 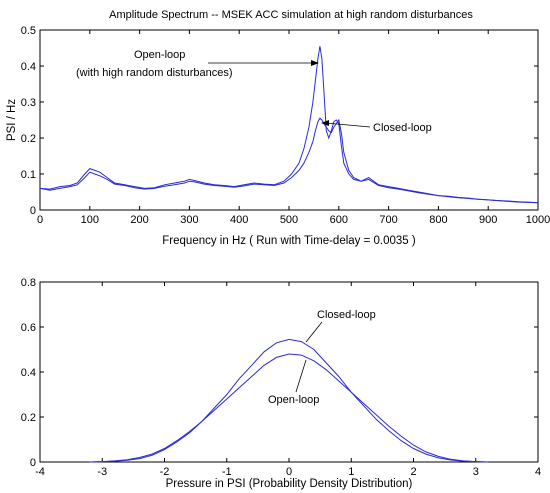 I want to click on x-tick-label: -2, so click(x=165, y=472).